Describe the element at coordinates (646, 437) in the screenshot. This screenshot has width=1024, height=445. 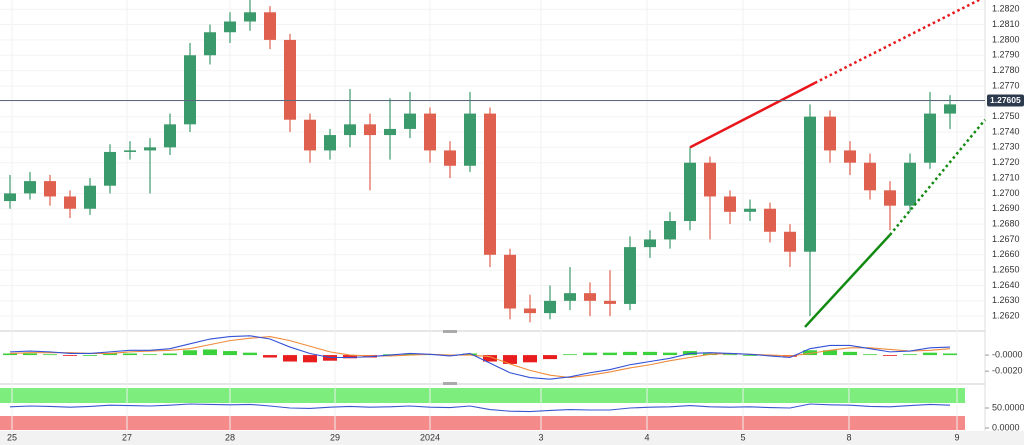
I see `x-tick-label: 4` at that location.